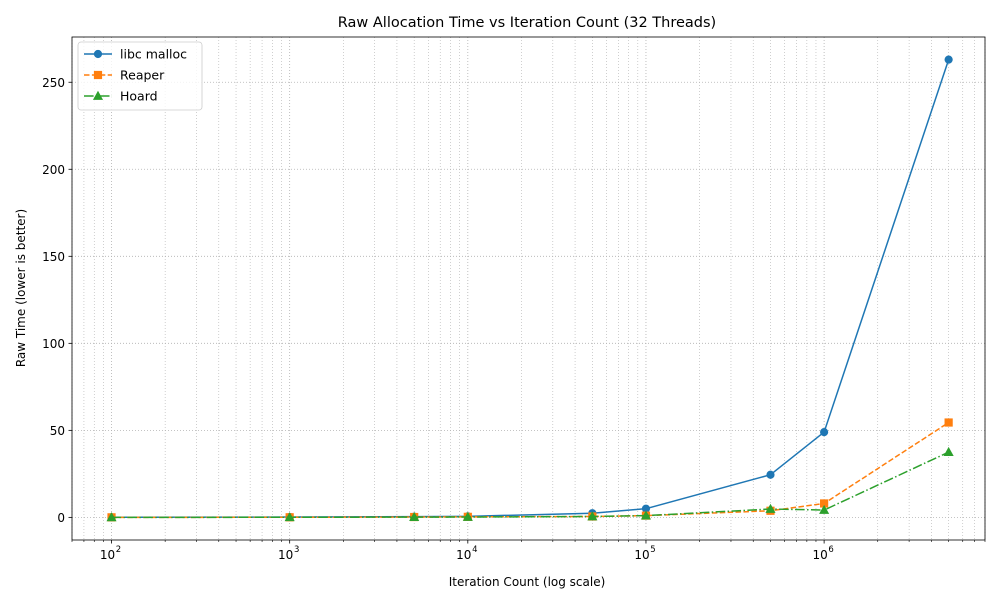 The image size is (1000, 600). What do you see at coordinates (118, 550) in the screenshot?
I see `x-tick-exponent: 2` at bounding box center [118, 550].